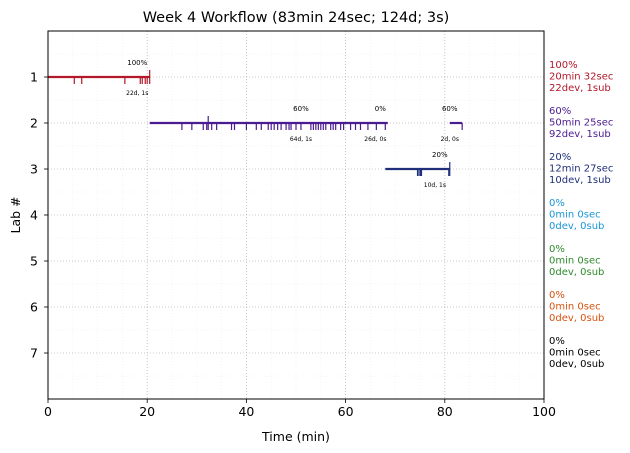 Image resolution: width=630 pixels, height=453 pixels. What do you see at coordinates (575, 307) in the screenshot?
I see `lab-6-summary-line: 0min 0sec` at bounding box center [575, 307].